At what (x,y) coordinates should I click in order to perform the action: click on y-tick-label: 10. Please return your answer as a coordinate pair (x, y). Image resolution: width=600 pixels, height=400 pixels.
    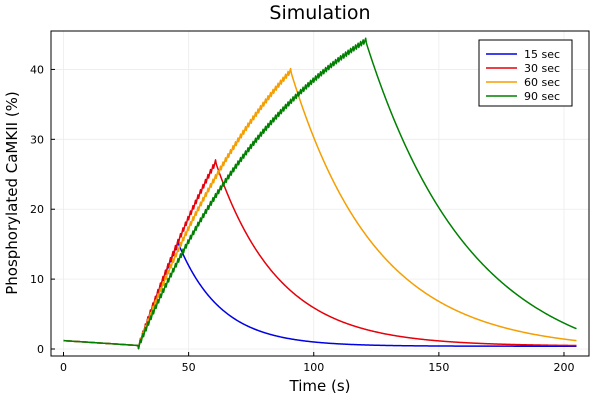
    Looking at the image, I should click on (37, 279).